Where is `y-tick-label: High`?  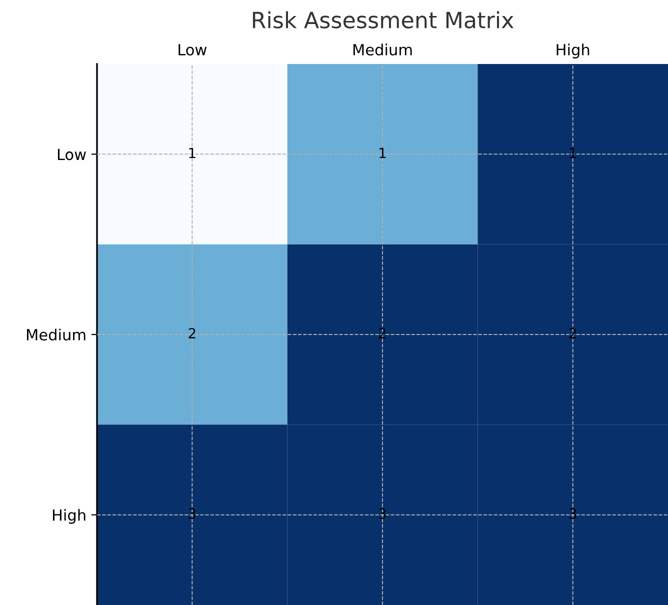 y-tick-label: High is located at coordinates (69, 516).